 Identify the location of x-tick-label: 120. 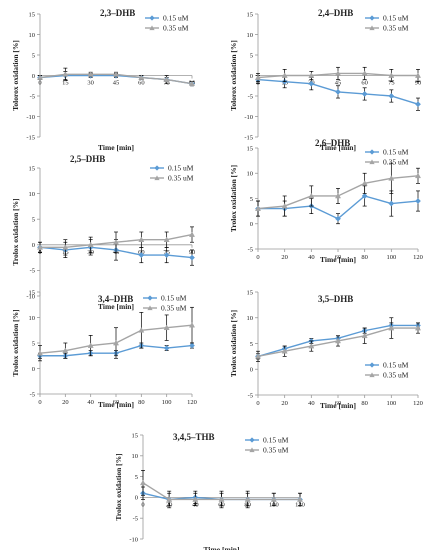
(418, 257).